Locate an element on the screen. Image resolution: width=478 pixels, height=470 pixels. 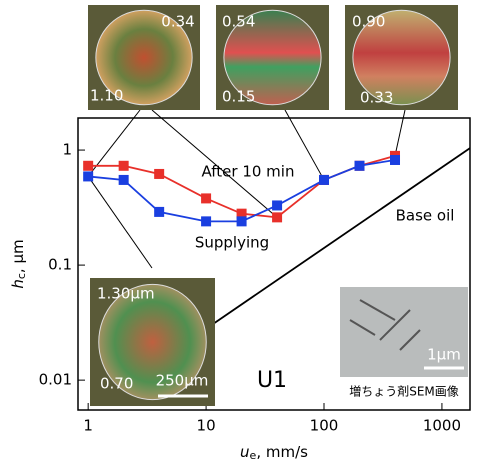
y_label-label: hc, μm is located at coordinates (19, 263).